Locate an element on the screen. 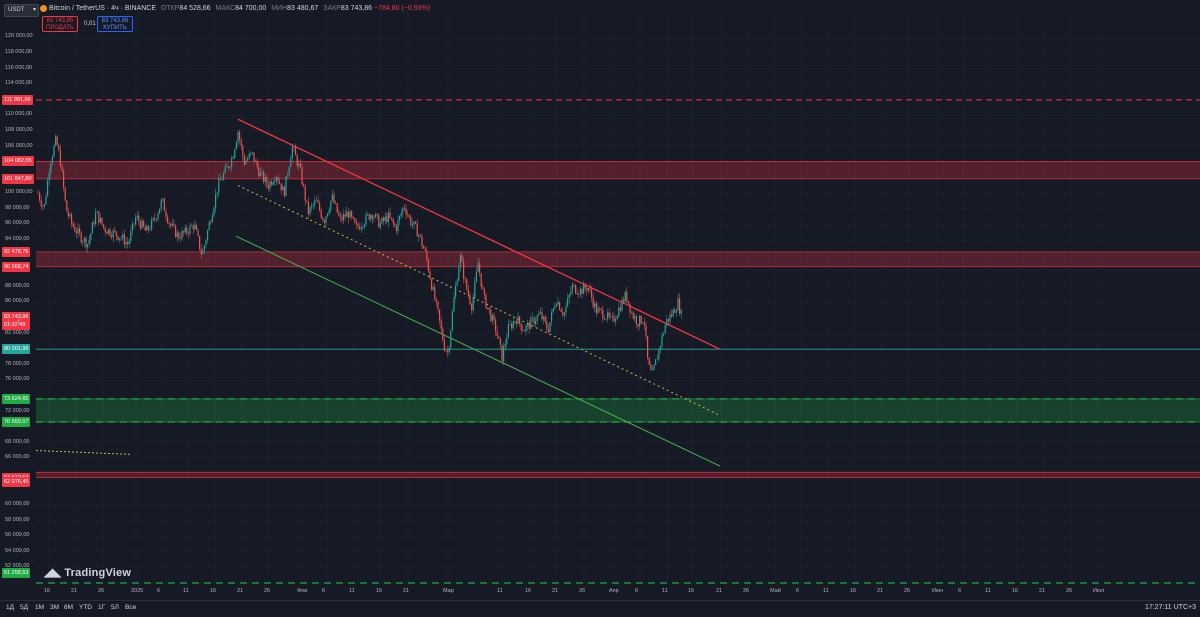 Image resolution: width=1200 pixels, height=617 pixels. buy-label: КУПИТЬ is located at coordinates (115, 28).